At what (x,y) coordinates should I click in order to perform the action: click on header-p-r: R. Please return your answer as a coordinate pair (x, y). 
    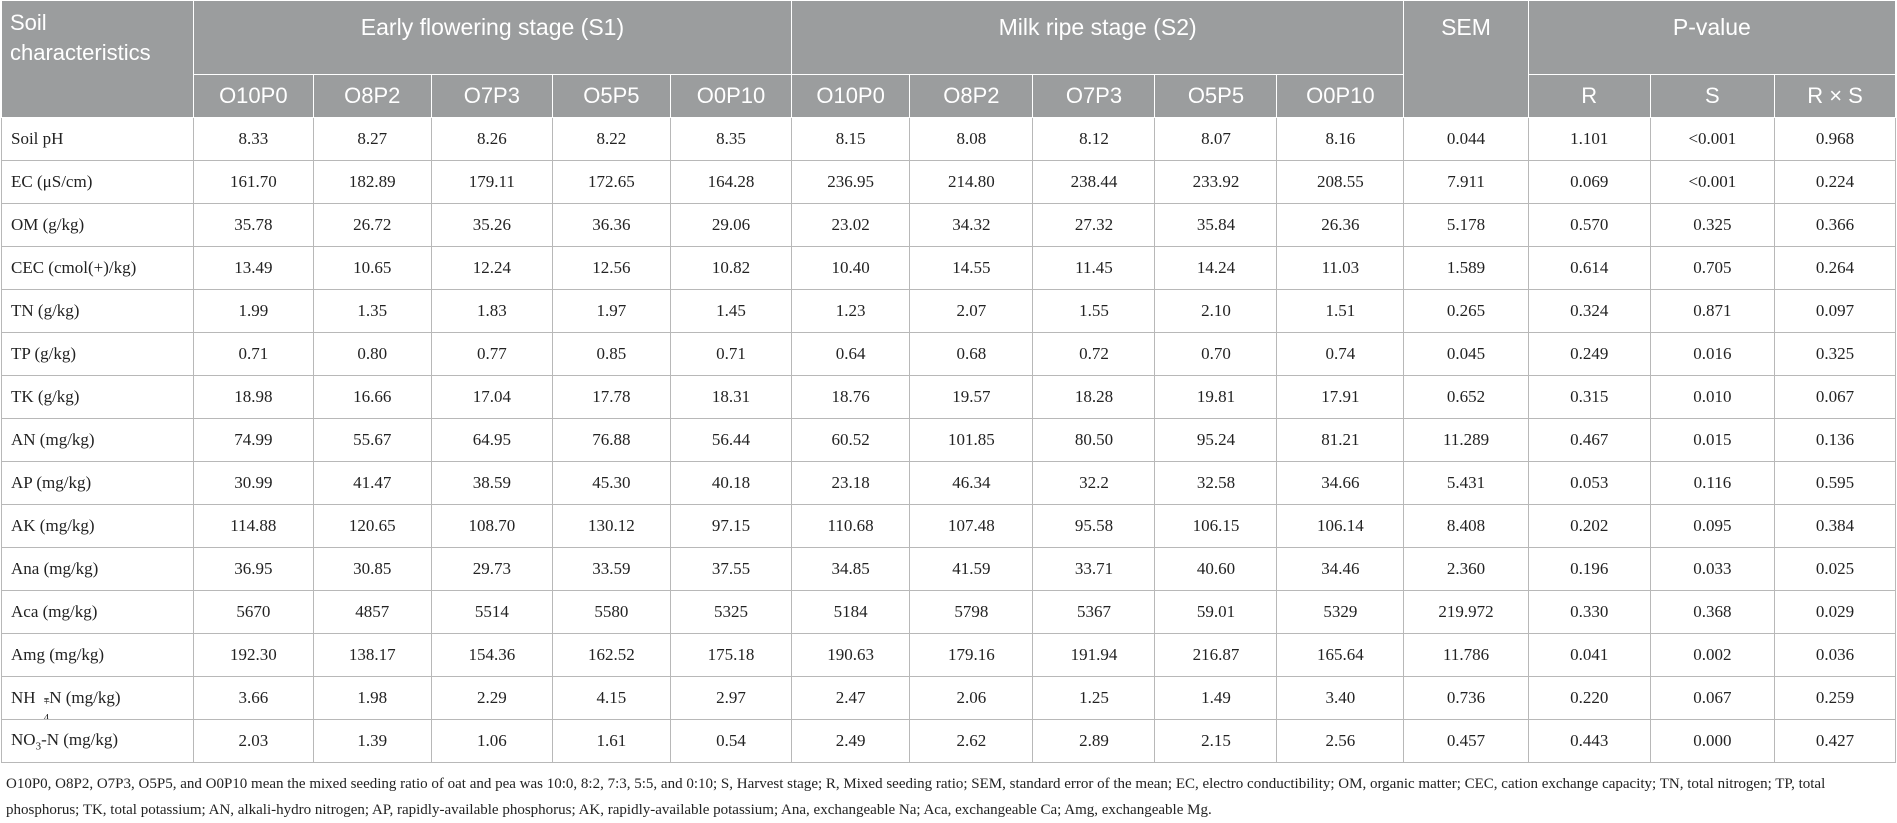
    Looking at the image, I should click on (1589, 96).